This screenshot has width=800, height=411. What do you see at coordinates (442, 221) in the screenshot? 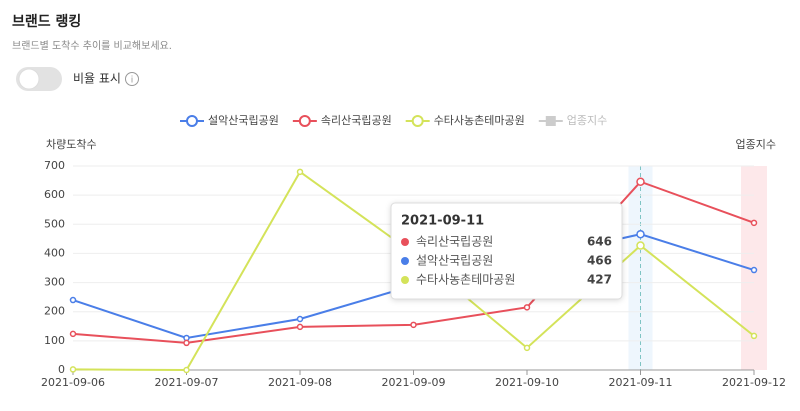
I see `tooltip-title: 2021-09-11` at bounding box center [442, 221].